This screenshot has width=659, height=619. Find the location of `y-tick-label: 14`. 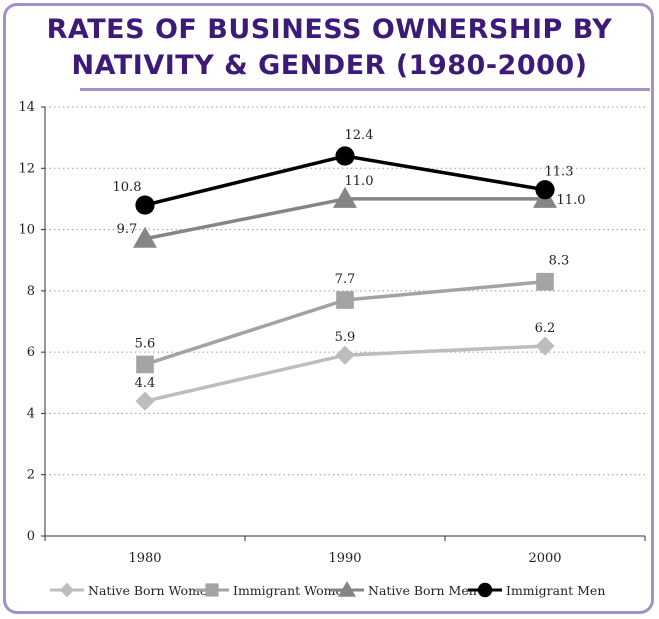

y-tick-label: 14 is located at coordinates (26, 107).